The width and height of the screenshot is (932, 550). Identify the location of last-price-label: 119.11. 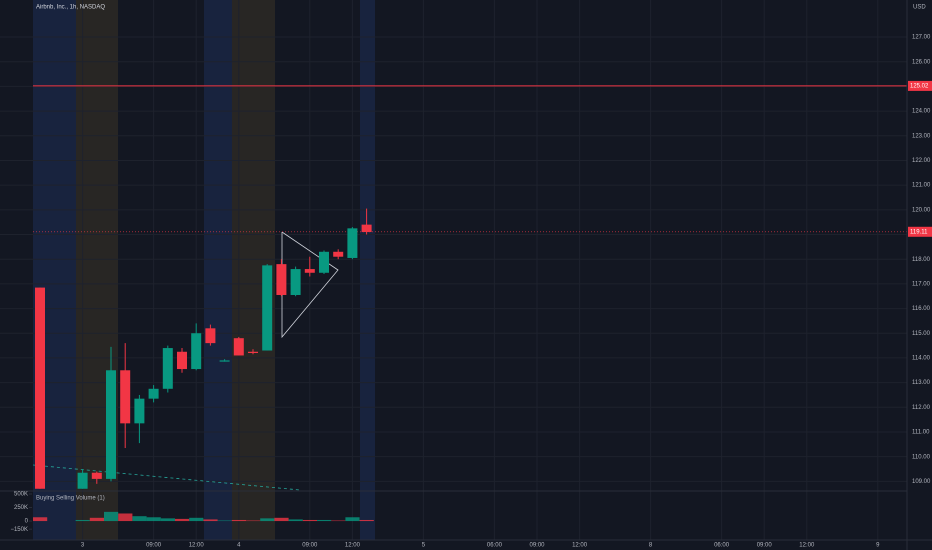
(919, 232).